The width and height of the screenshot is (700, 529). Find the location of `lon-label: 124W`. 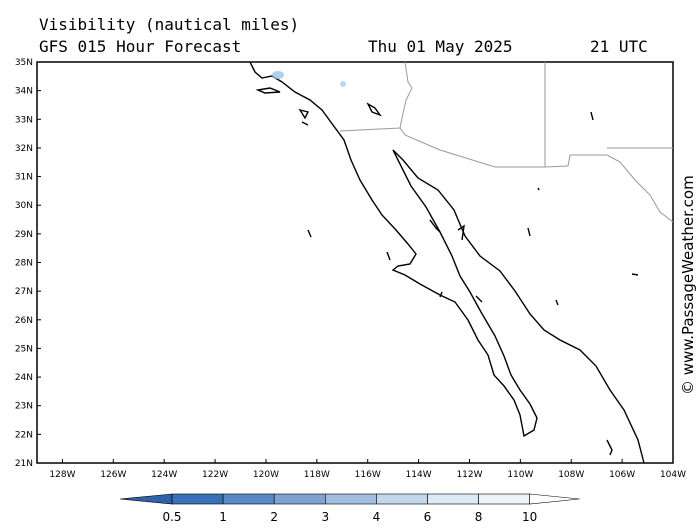

lon-label: 124W is located at coordinates (164, 475).